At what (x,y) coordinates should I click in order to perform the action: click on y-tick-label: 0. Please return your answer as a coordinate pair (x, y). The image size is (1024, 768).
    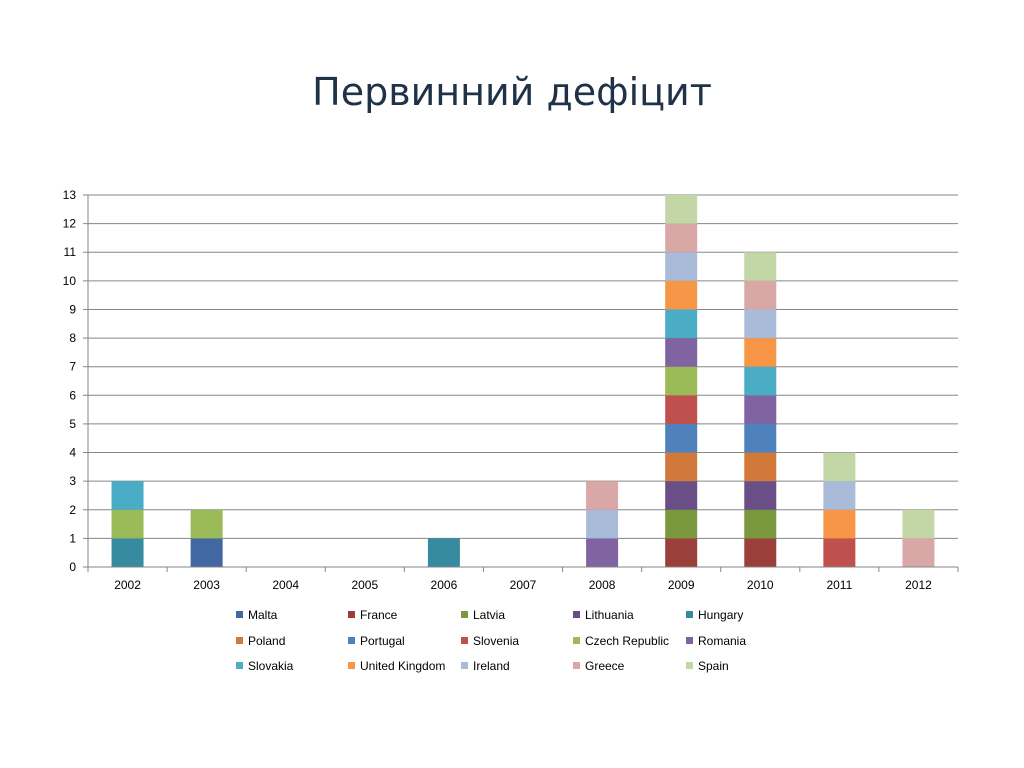
    Looking at the image, I should click on (72, 567).